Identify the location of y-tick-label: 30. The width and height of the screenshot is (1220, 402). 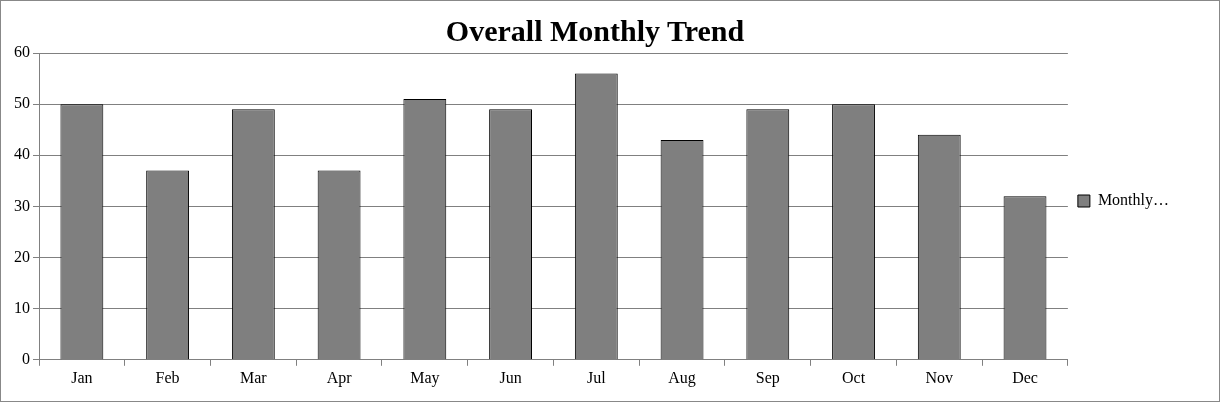
(22, 205).